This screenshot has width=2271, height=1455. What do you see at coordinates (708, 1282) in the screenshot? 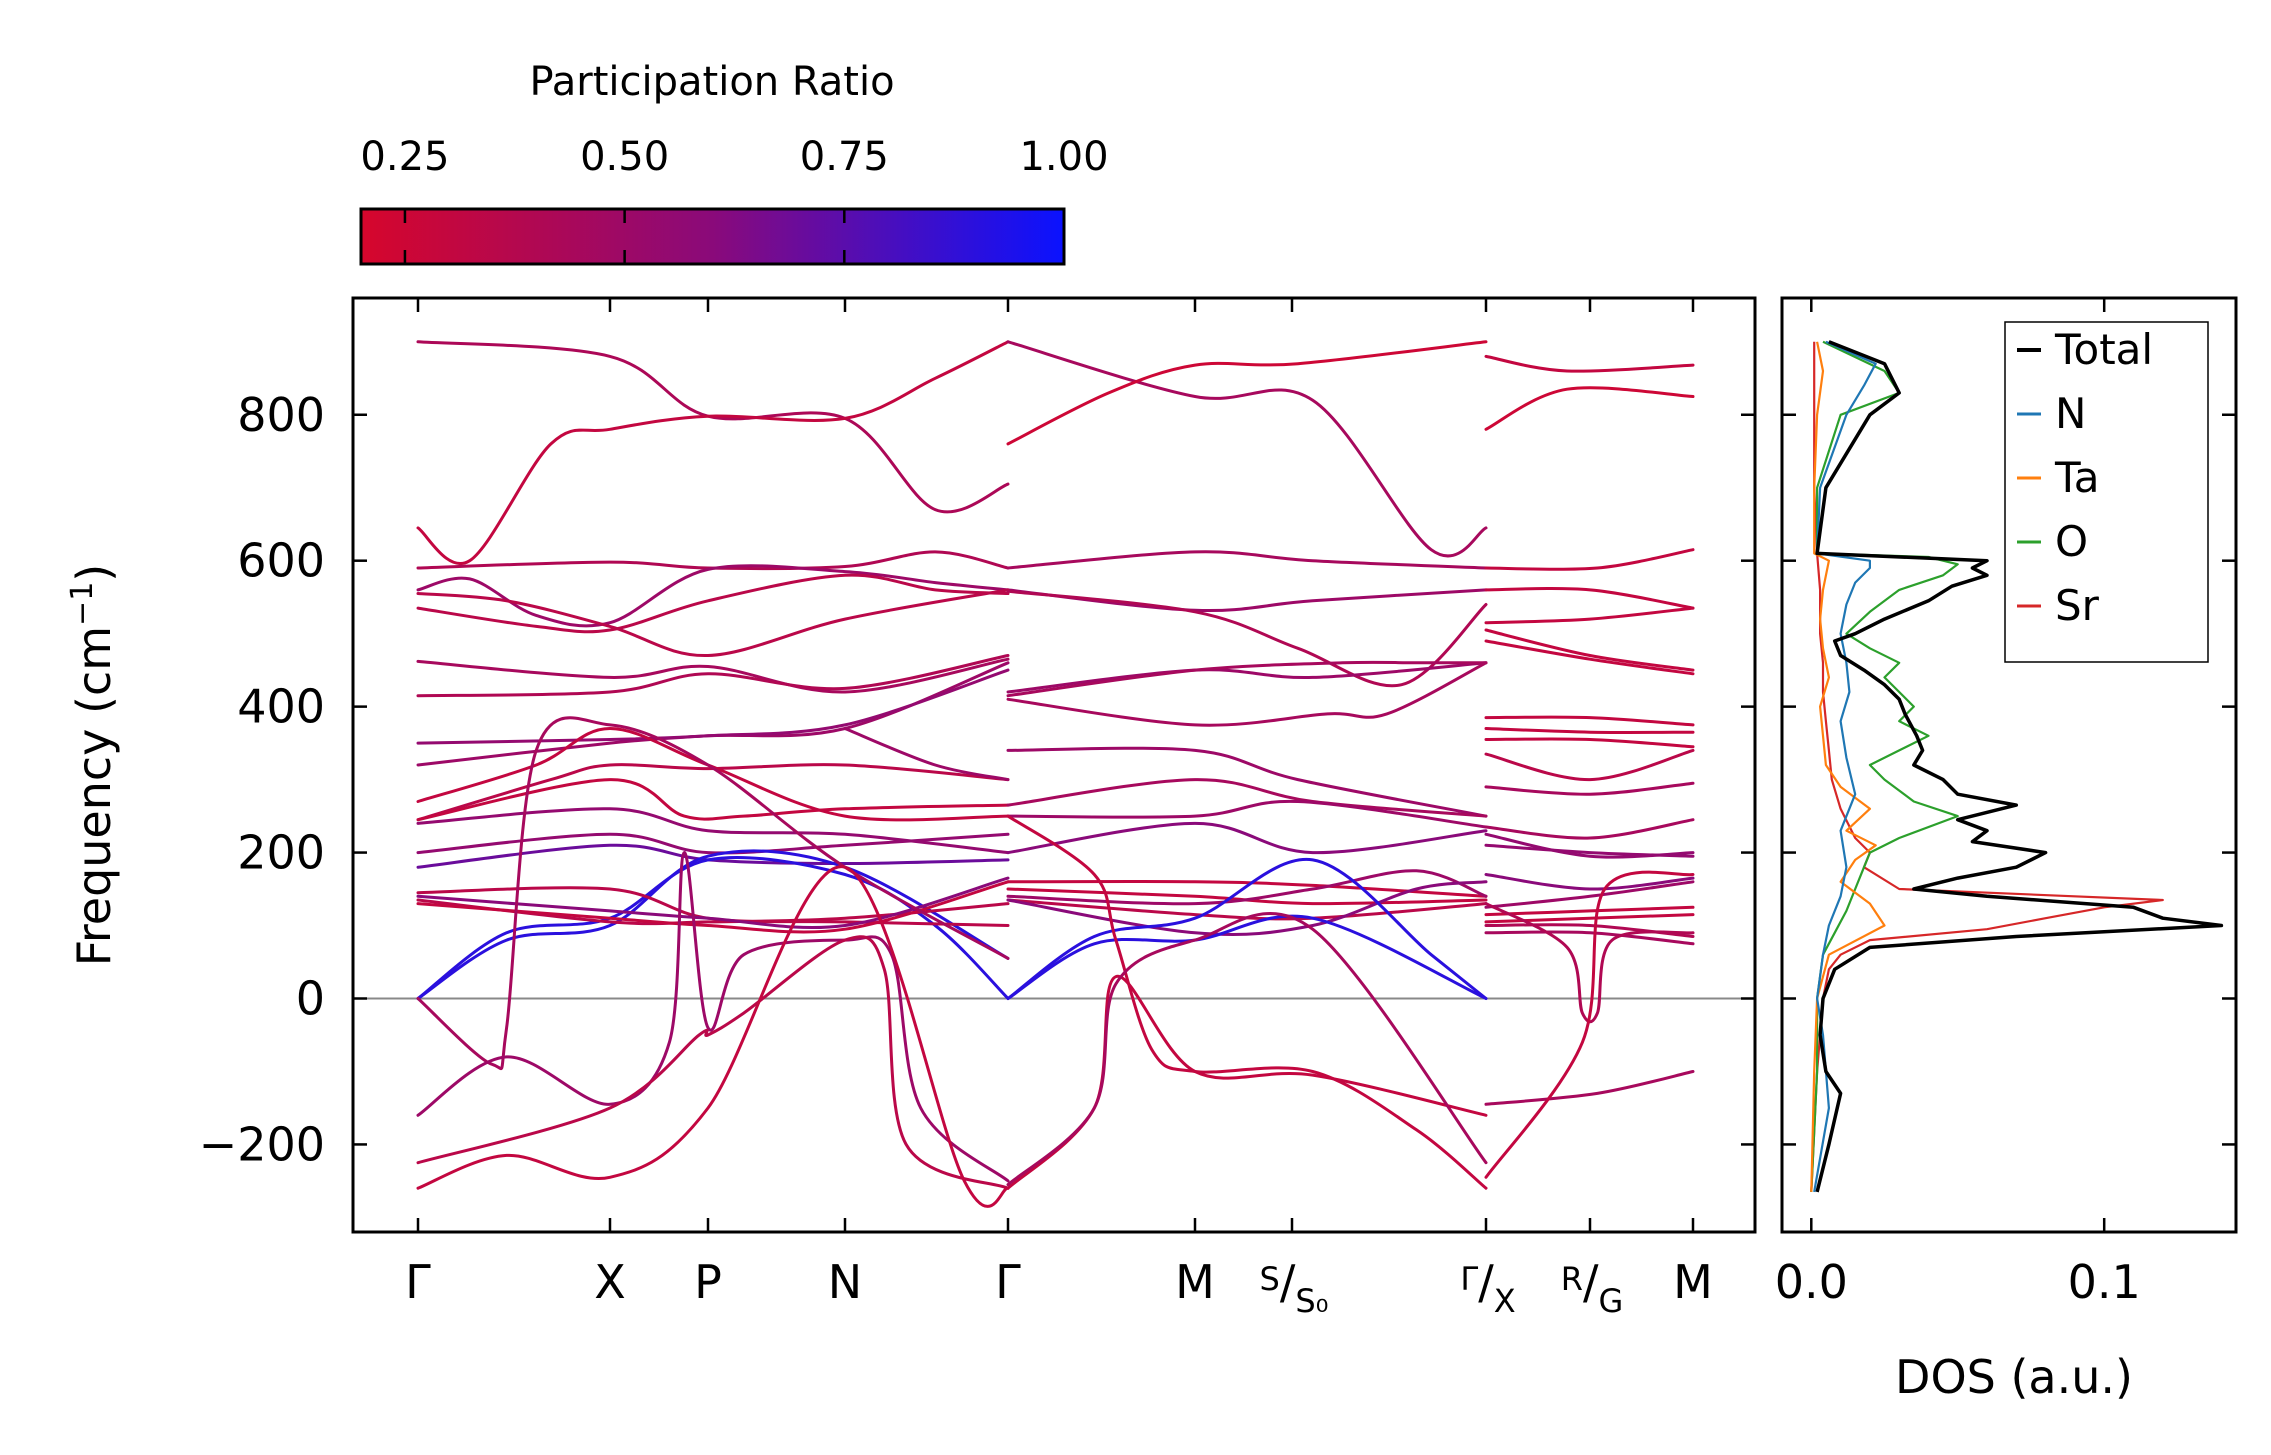
I see `x-tick-label: P` at bounding box center [708, 1282].